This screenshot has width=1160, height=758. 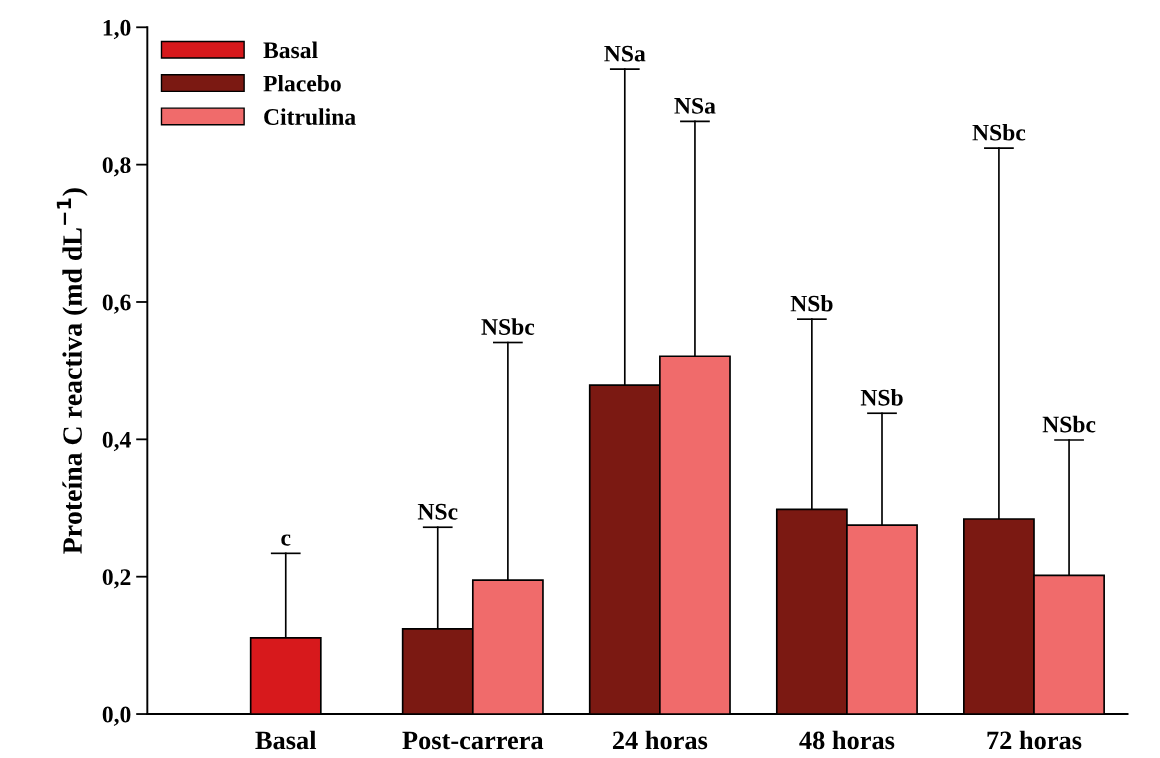 I want to click on y-tick-label: 0,8, so click(x=116, y=167).